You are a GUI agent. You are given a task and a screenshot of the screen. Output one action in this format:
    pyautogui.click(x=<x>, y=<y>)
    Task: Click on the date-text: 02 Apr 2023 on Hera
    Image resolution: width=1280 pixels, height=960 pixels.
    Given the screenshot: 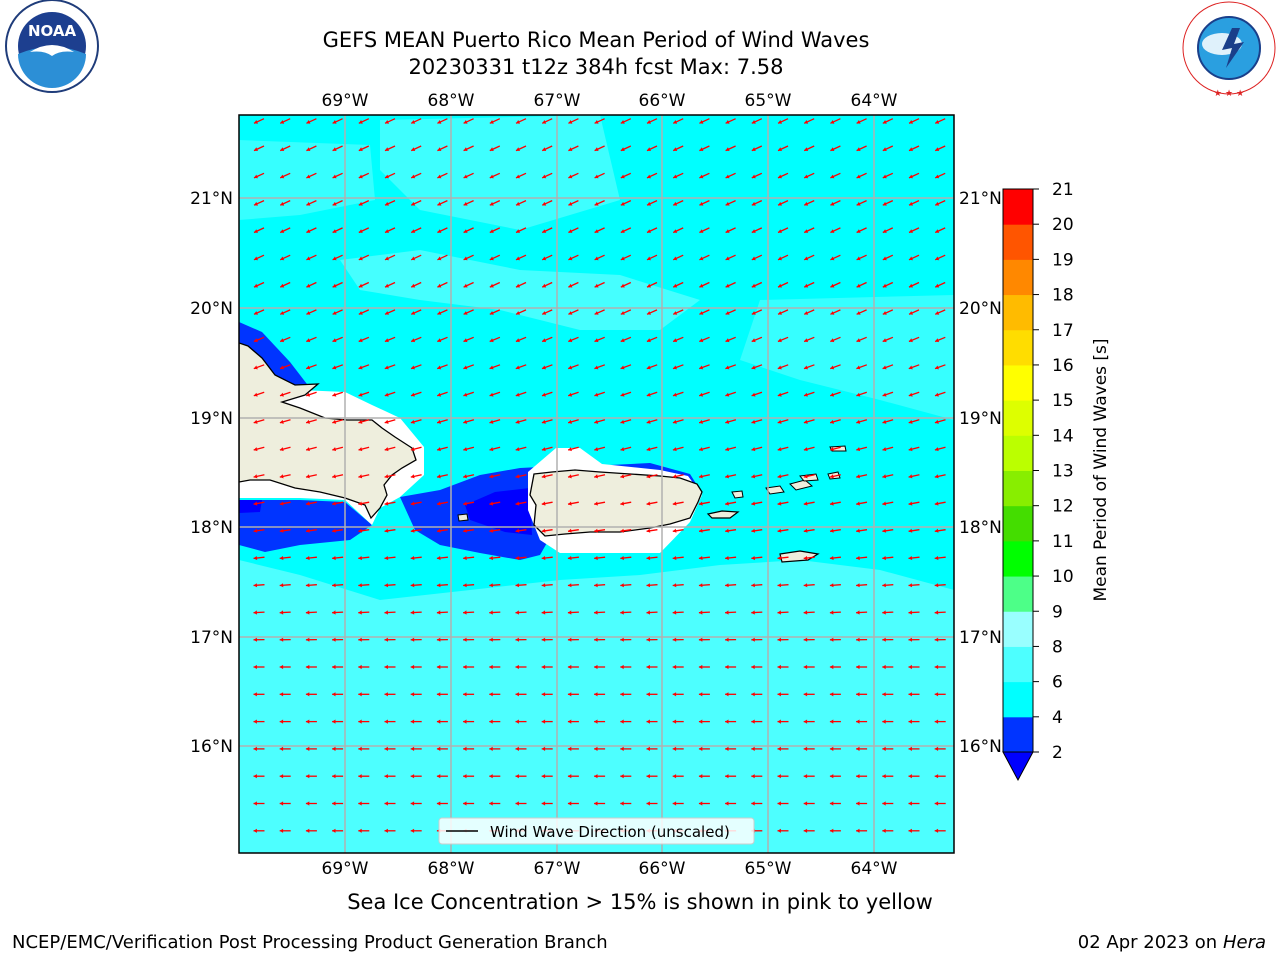 What is the action you would take?
    pyautogui.click(x=1171, y=942)
    